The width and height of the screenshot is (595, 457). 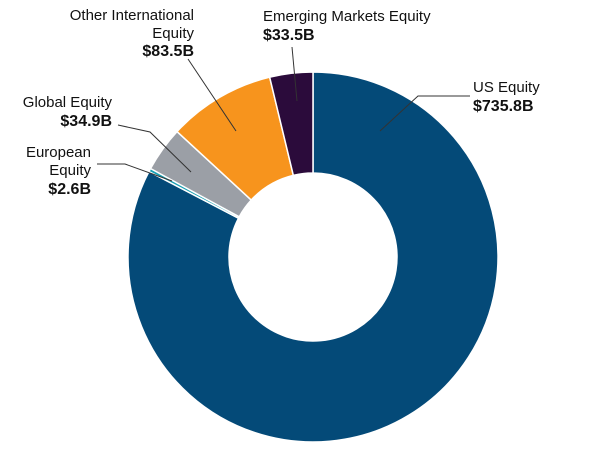 What do you see at coordinates (173, 33) in the screenshot?
I see `label-other-name-line2: Equity` at bounding box center [173, 33].